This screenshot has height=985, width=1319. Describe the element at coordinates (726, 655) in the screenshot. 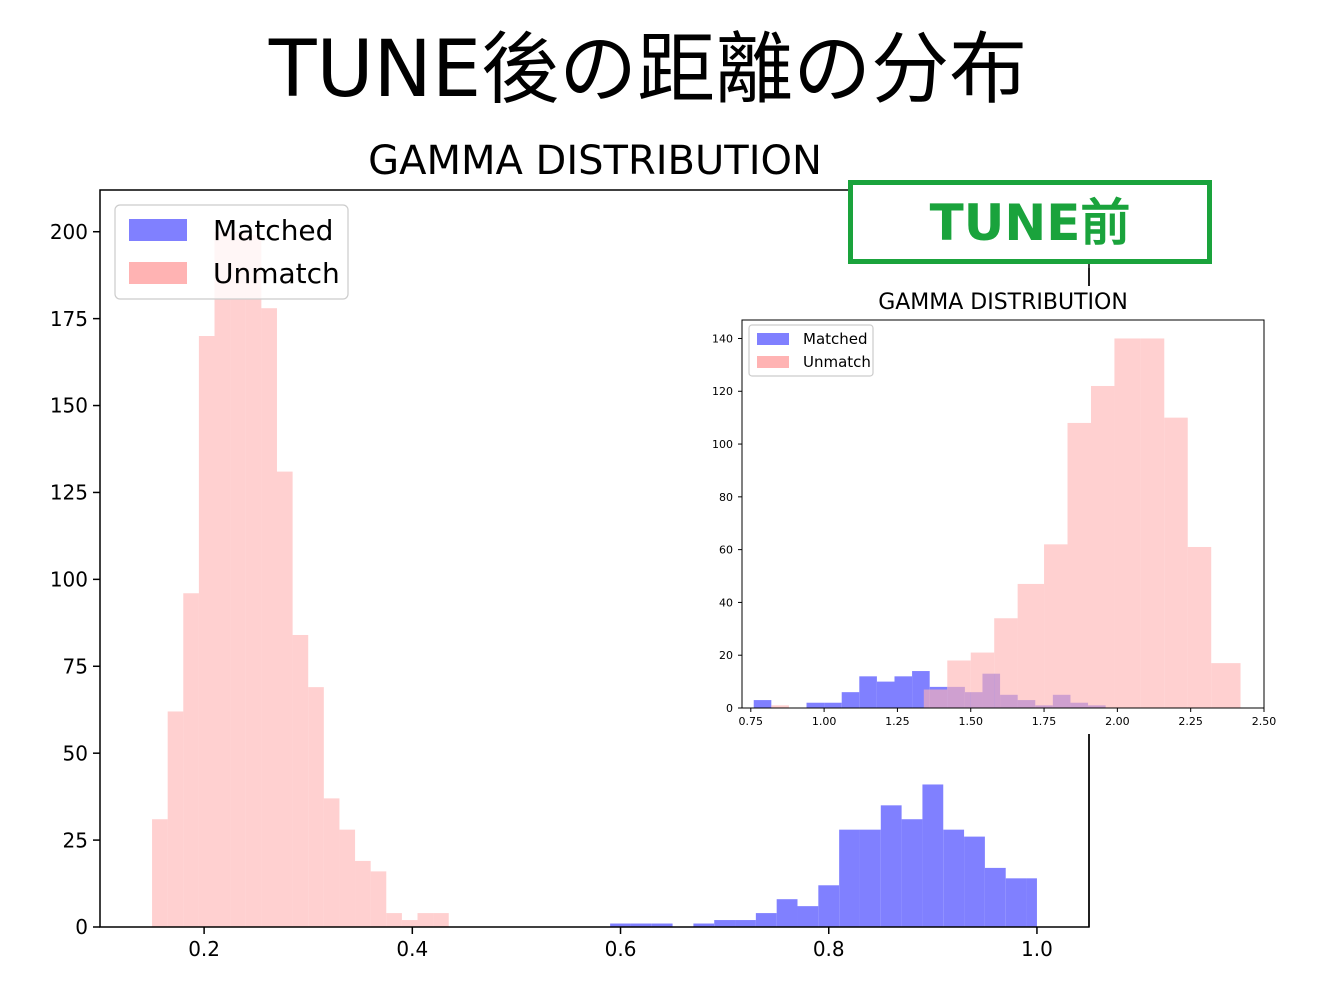

I see `y-tick-label: 20` at that location.